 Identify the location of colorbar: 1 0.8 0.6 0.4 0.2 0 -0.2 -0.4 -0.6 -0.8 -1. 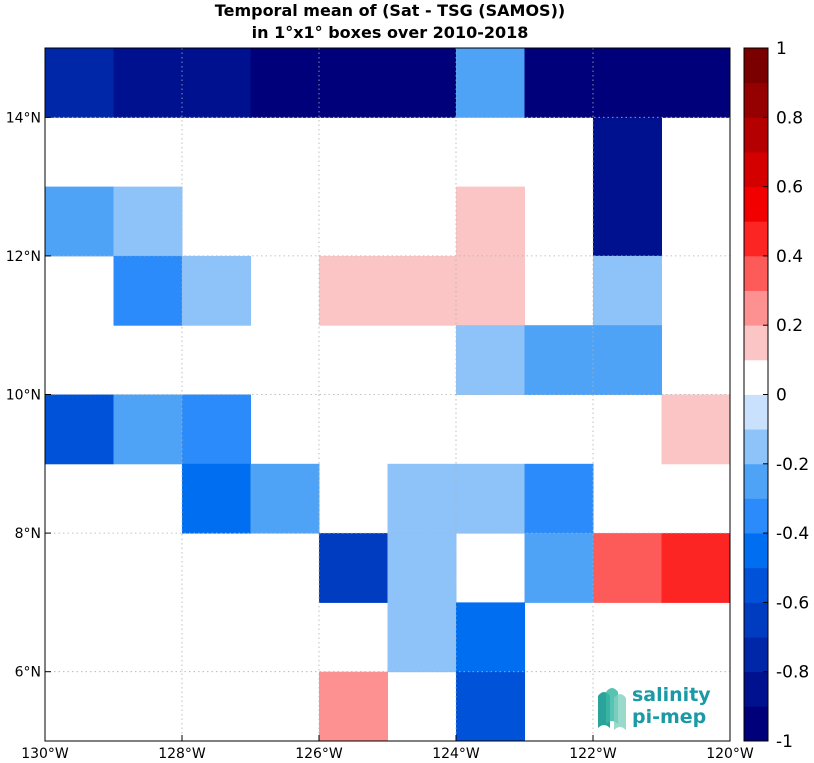
(776, 395).